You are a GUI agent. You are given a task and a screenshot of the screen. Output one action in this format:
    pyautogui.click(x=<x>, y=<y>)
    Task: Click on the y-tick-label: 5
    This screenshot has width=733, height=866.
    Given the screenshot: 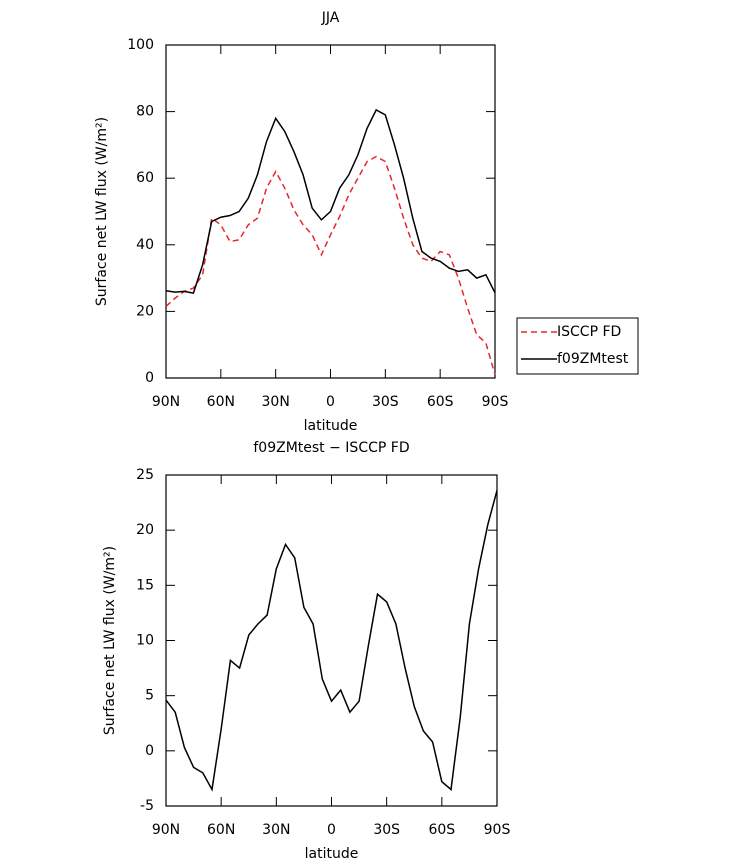 What is the action you would take?
    pyautogui.click(x=149, y=696)
    